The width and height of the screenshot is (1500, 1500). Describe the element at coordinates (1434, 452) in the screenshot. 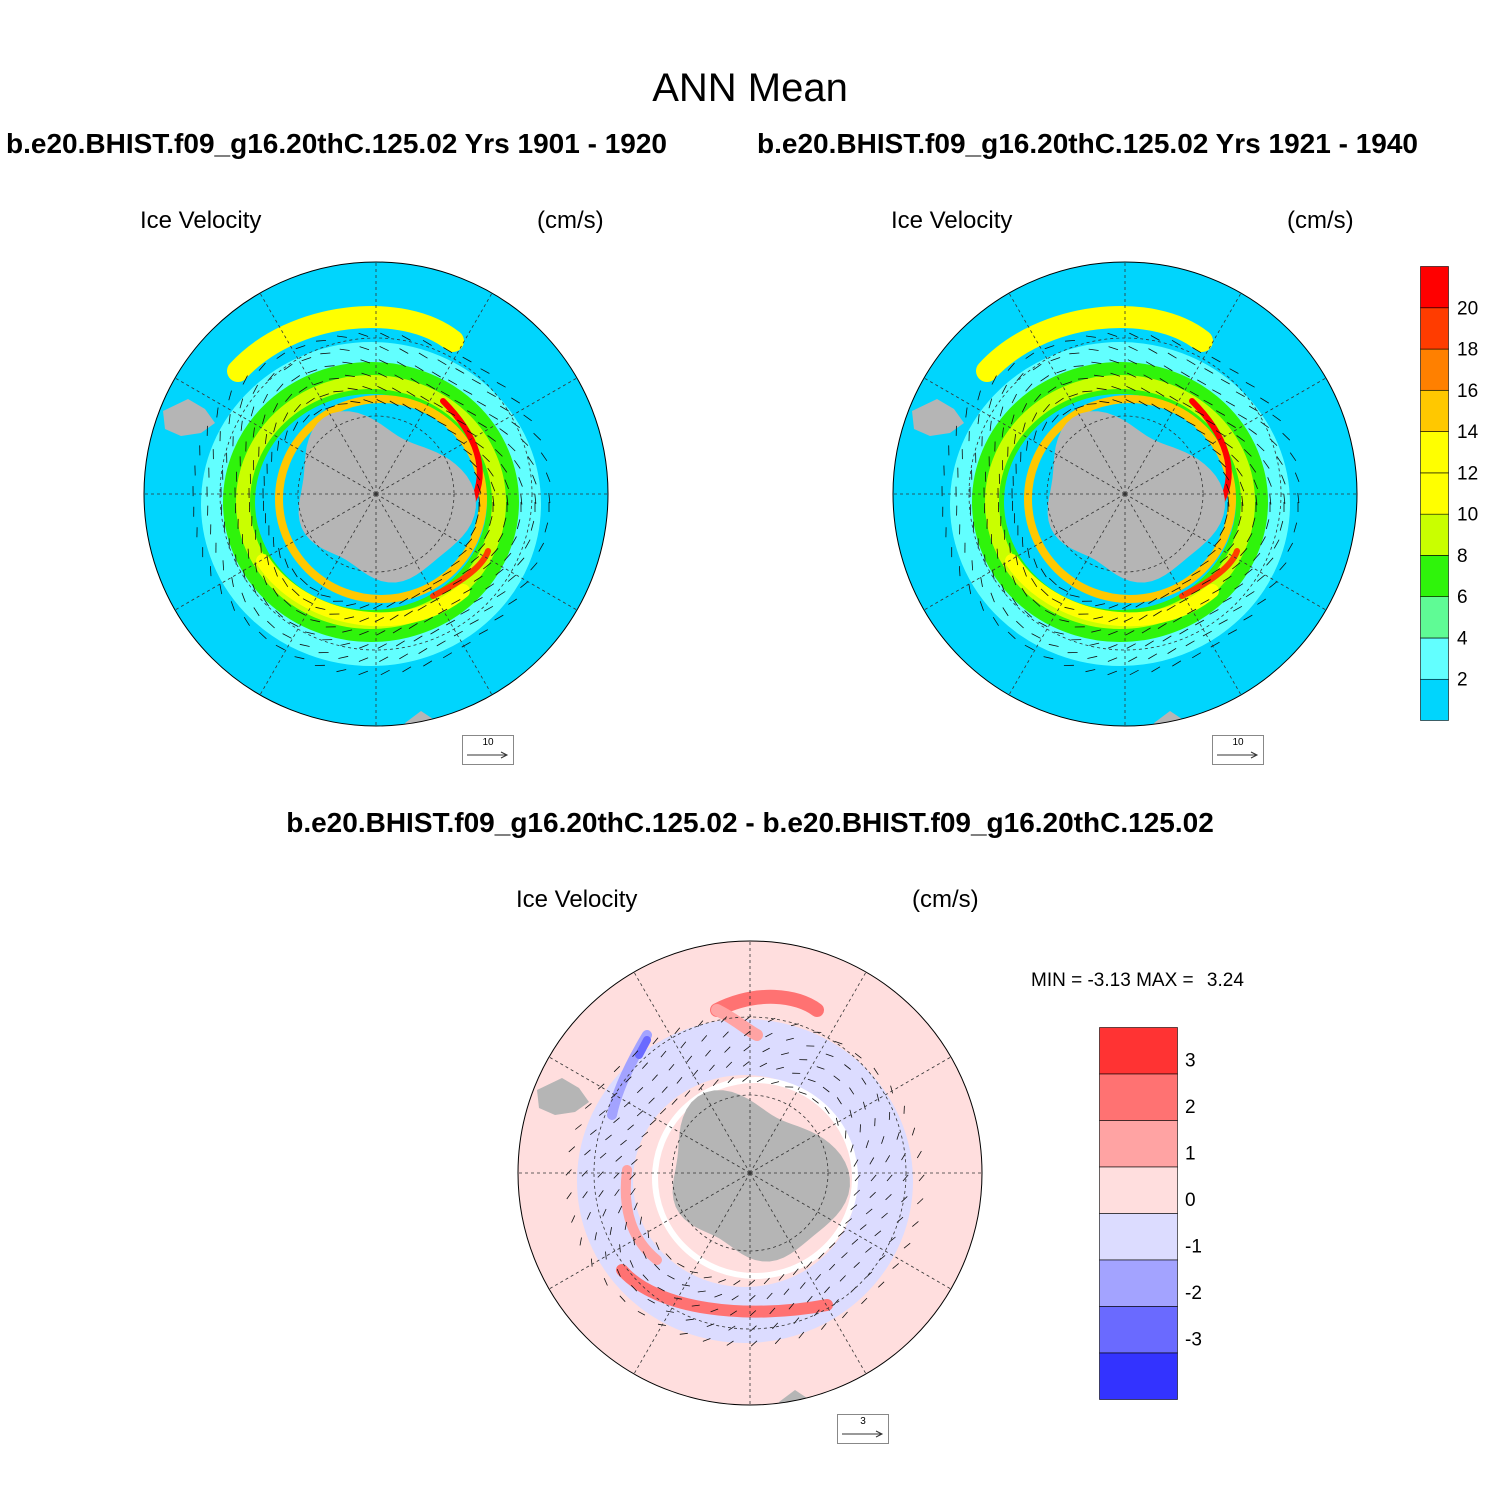

I see `colorbar-swatch` at that location.